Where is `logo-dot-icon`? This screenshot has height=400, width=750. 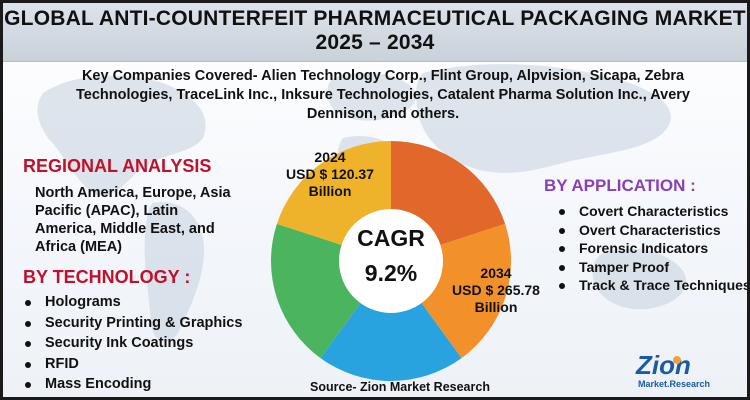
logo-dot-icon is located at coordinates (677, 360).